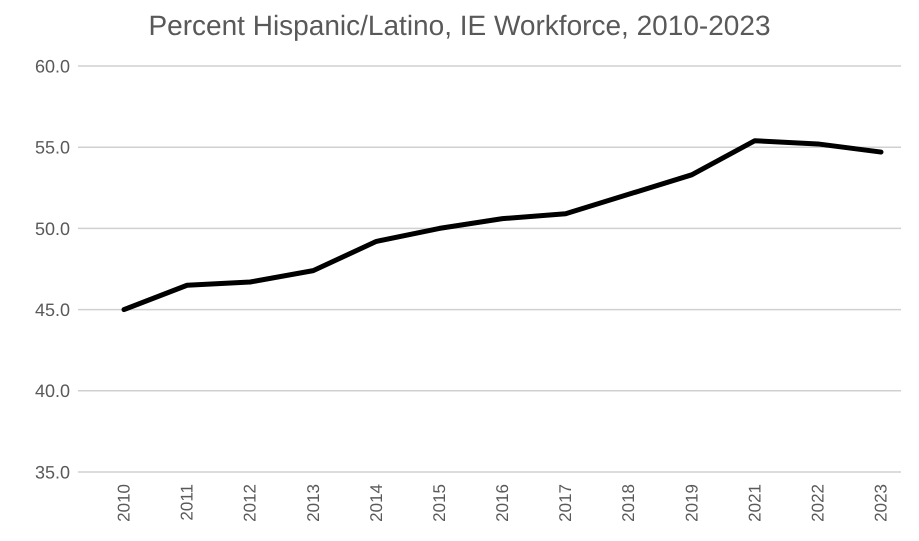 The height and width of the screenshot is (541, 919). I want to click on x-tick-label: 2011, so click(187, 502).